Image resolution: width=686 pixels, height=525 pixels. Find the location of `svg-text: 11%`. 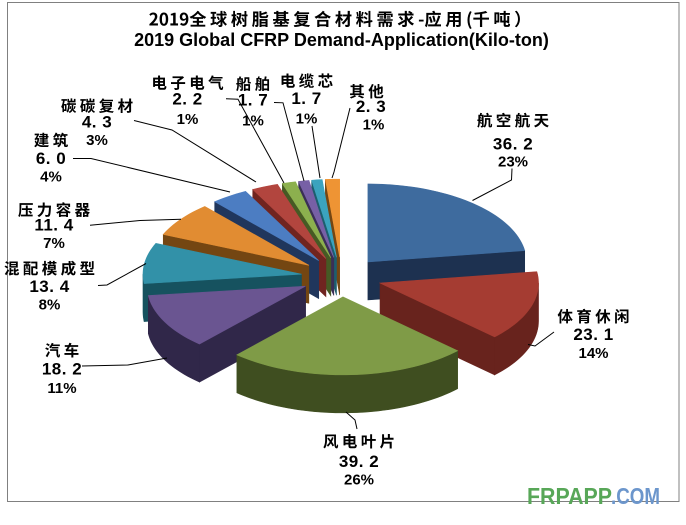

svg-text: 11% is located at coordinates (61, 388).